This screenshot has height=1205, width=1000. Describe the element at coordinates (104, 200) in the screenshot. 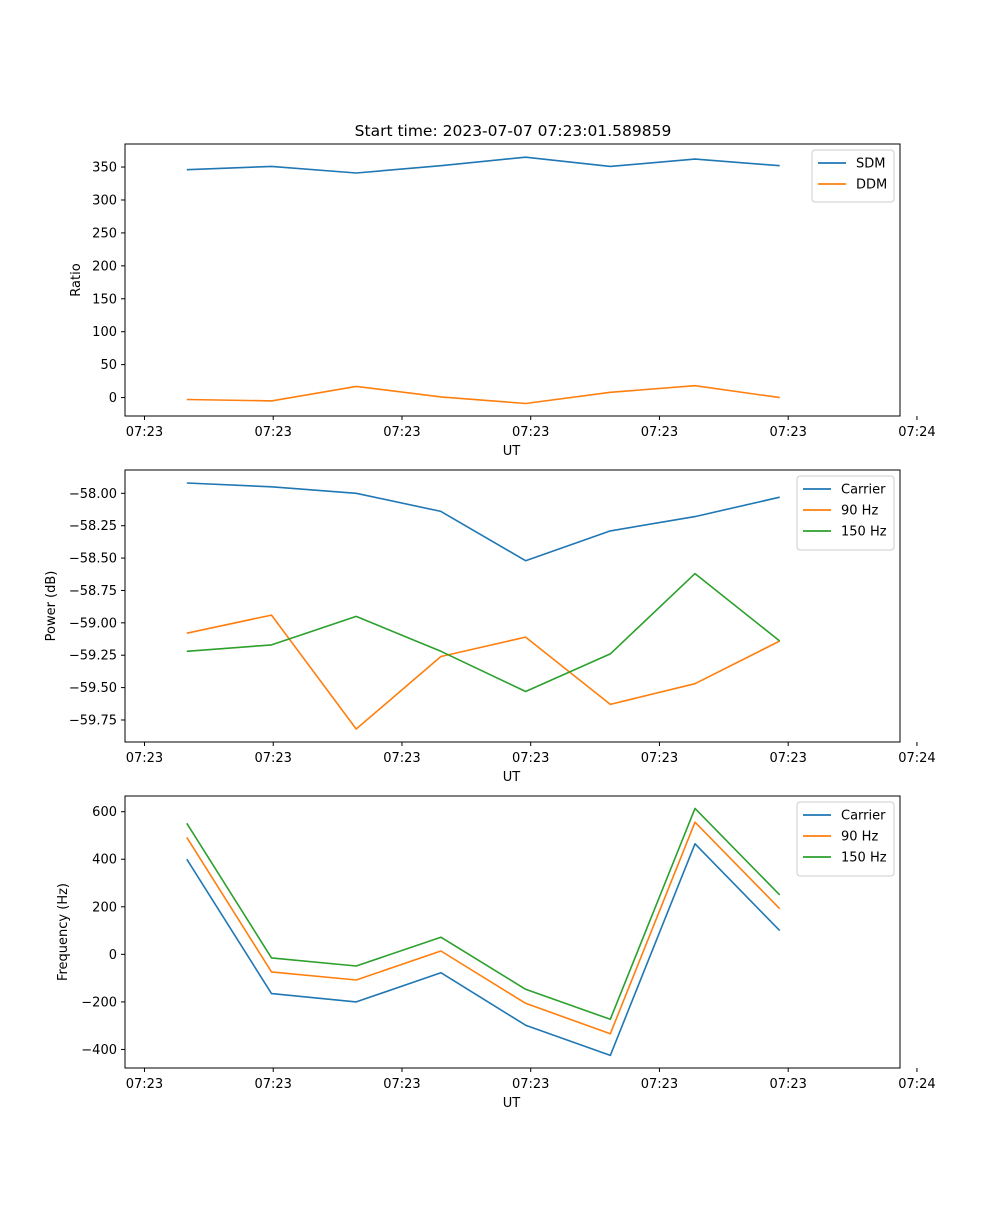

I see `y-tick-label: 300` at that location.